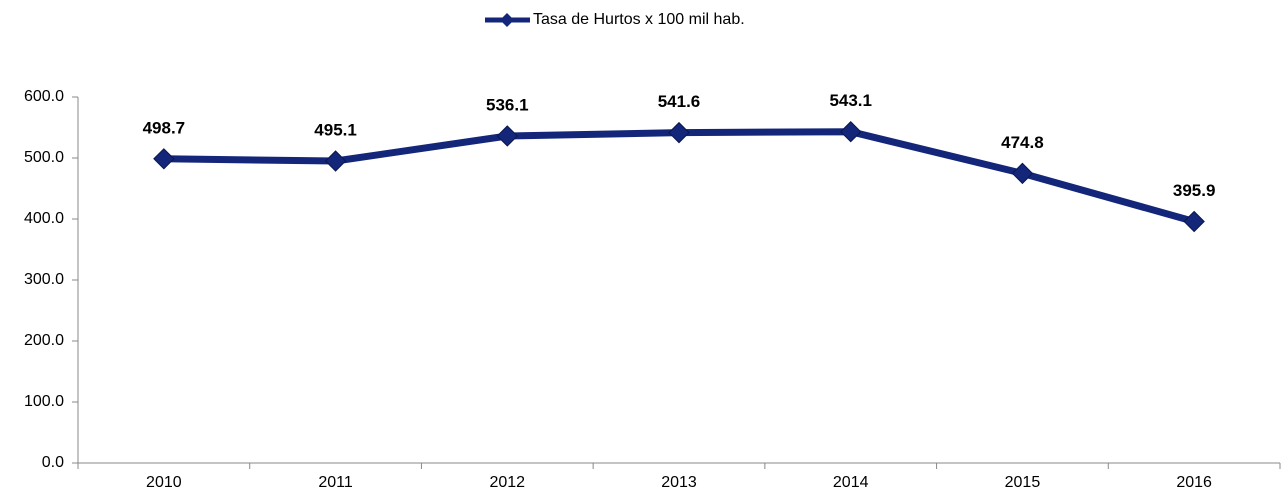 This screenshot has height=494, width=1281. I want to click on y-tick-label: 500.0, so click(44, 157).